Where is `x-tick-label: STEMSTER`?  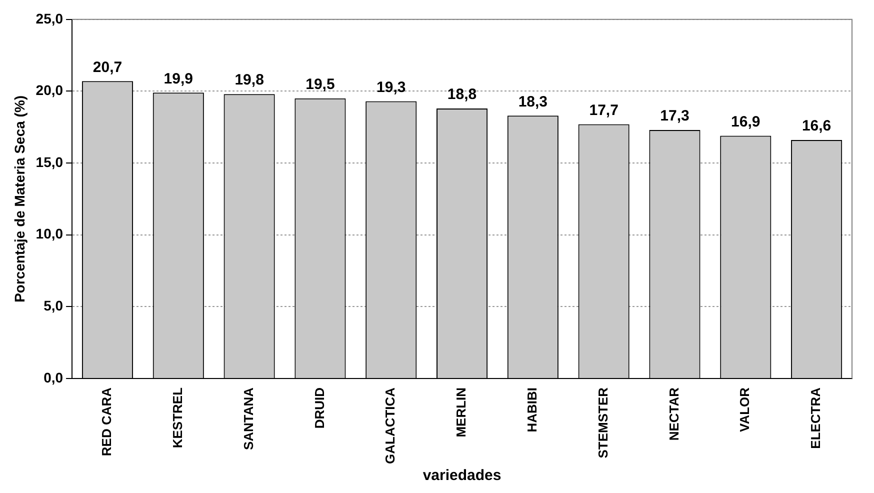 x-tick-label: STEMSTER is located at coordinates (602, 422).